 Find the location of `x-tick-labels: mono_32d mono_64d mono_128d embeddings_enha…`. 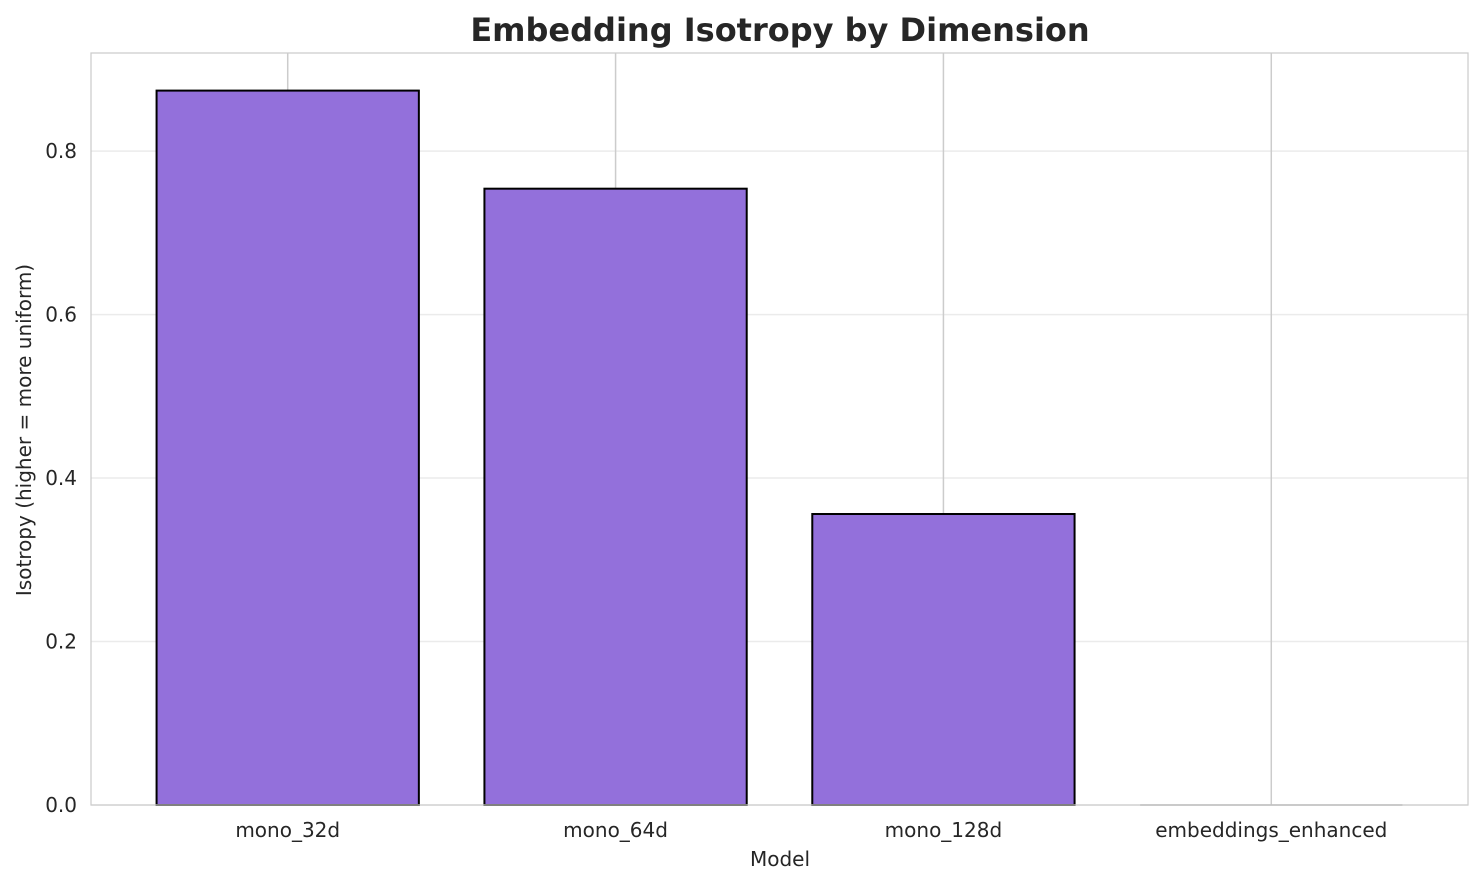

x-tick-labels: mono_32d mono_64d mono_128d embeddings_enha… is located at coordinates (811, 830).